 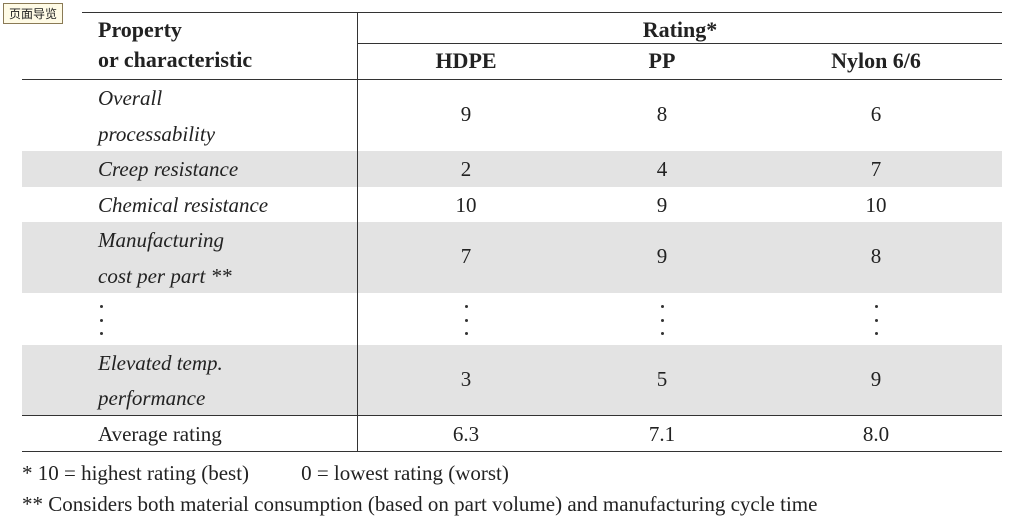 I want to click on property-label: processability, so click(x=157, y=134).